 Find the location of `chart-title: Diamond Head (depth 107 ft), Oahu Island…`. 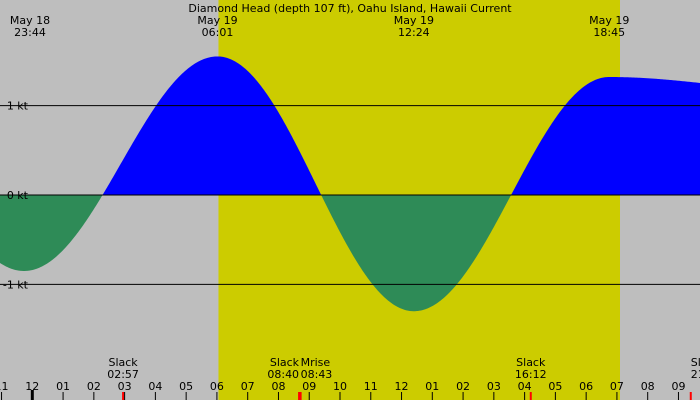

chart-title: Diamond Head (depth 107 ft), Oahu Island… is located at coordinates (350, 8).